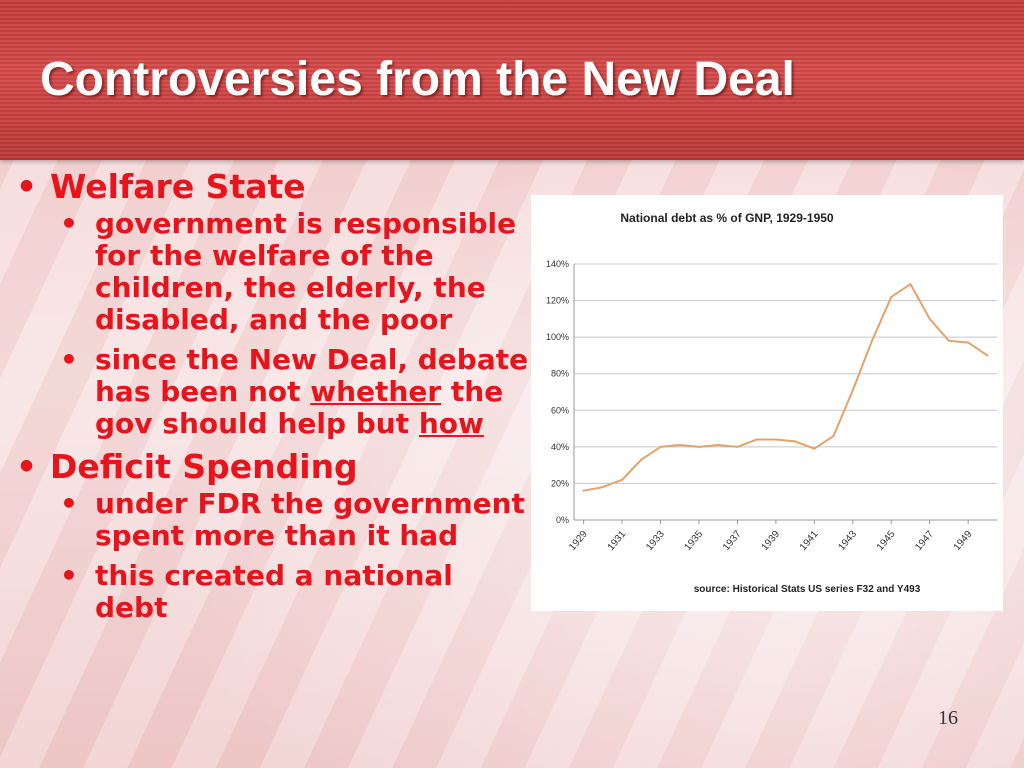 This screenshot has height=768, width=1024. What do you see at coordinates (451, 423) in the screenshot?
I see `underlined-word-how: how` at bounding box center [451, 423].